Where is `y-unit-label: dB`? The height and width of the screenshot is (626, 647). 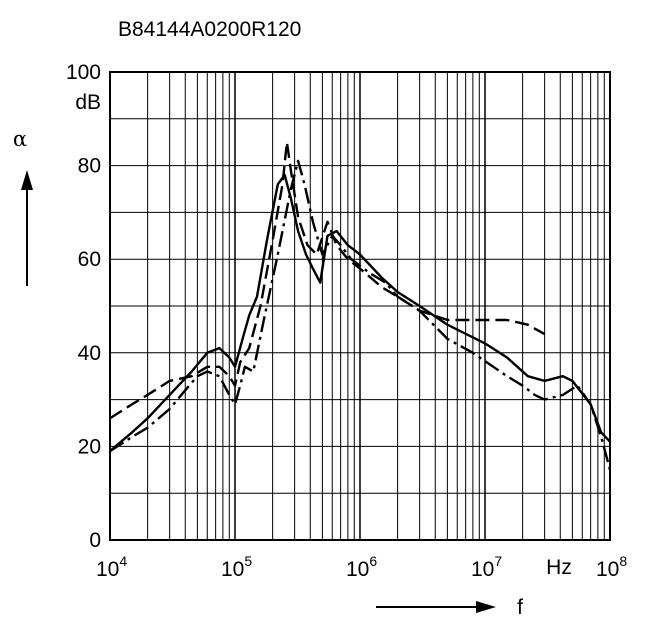
y-unit-label: dB is located at coordinates (88, 102).